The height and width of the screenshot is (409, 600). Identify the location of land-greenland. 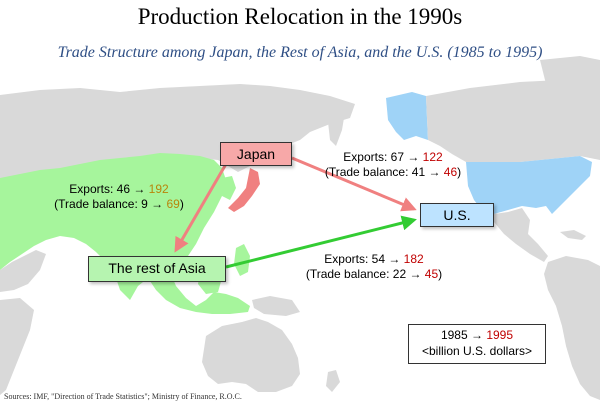
(570, 76).